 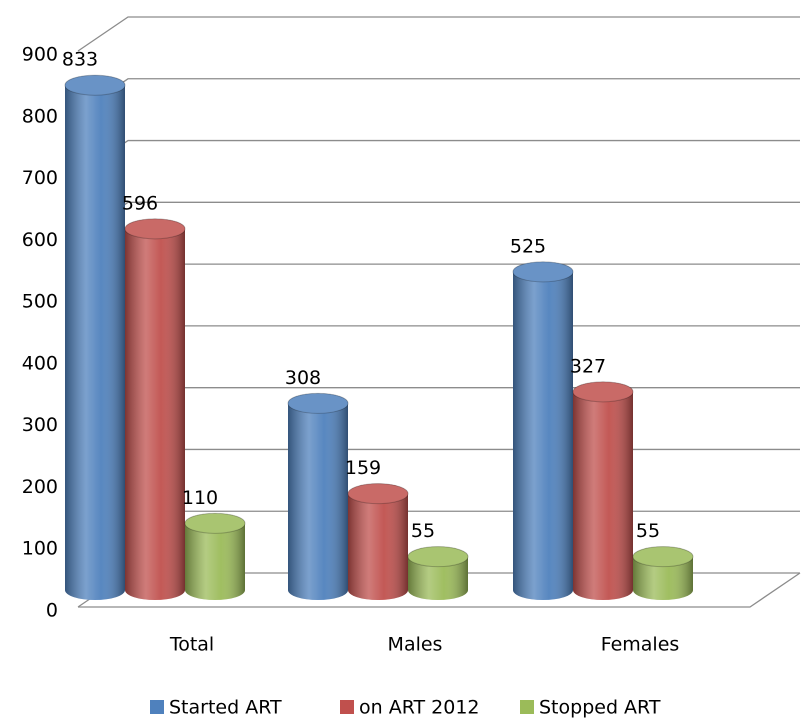 I want to click on x-tick-label: Females, so click(x=640, y=645).